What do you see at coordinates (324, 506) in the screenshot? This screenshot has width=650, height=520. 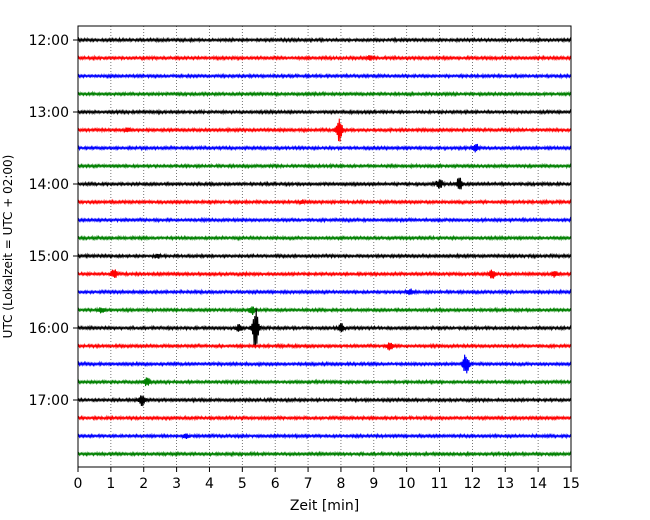 I see `x-axis-label: Zeit [min]` at bounding box center [324, 506].